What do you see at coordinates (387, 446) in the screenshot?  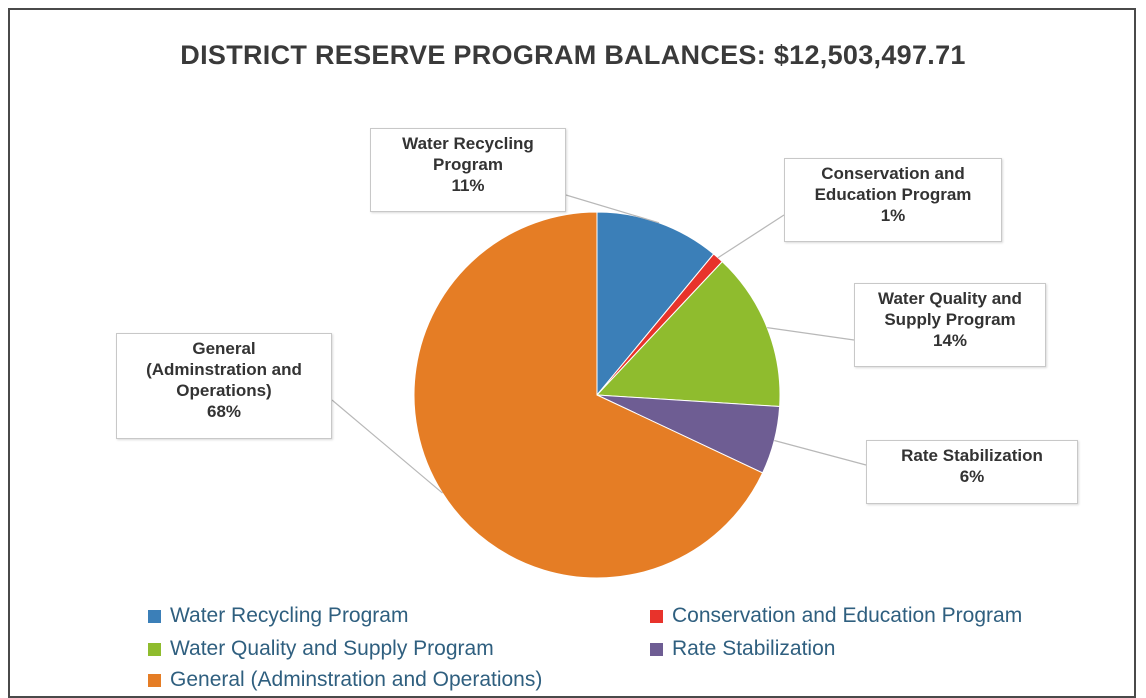 I see `leader-line-general` at bounding box center [387, 446].